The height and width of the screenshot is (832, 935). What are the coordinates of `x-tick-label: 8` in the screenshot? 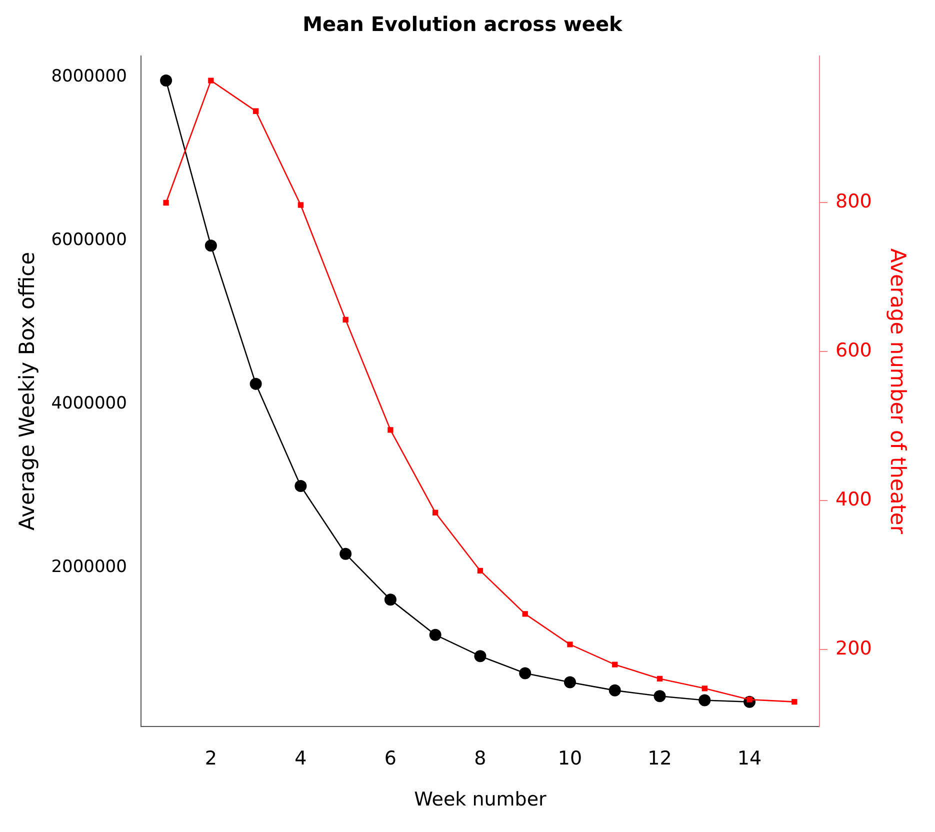 It's located at (480, 759).